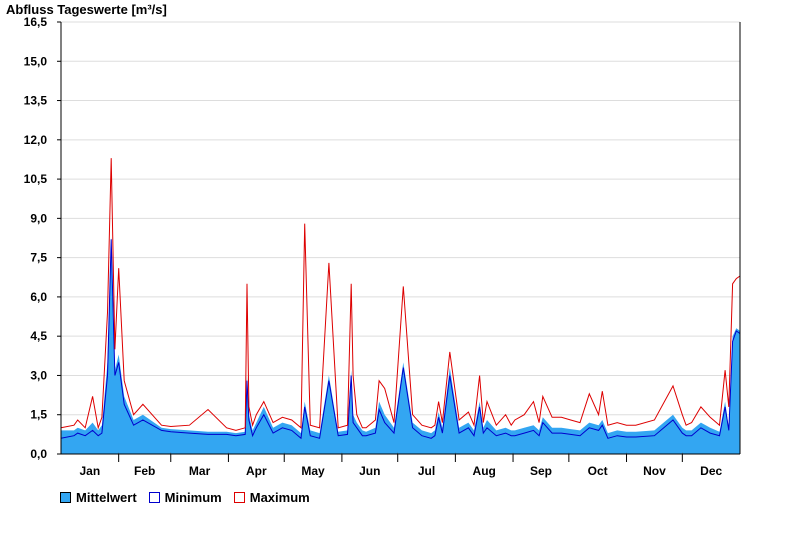 The height and width of the screenshot is (550, 800). What do you see at coordinates (38, 336) in the screenshot?
I see `y-tick-label: 4,5` at bounding box center [38, 336].